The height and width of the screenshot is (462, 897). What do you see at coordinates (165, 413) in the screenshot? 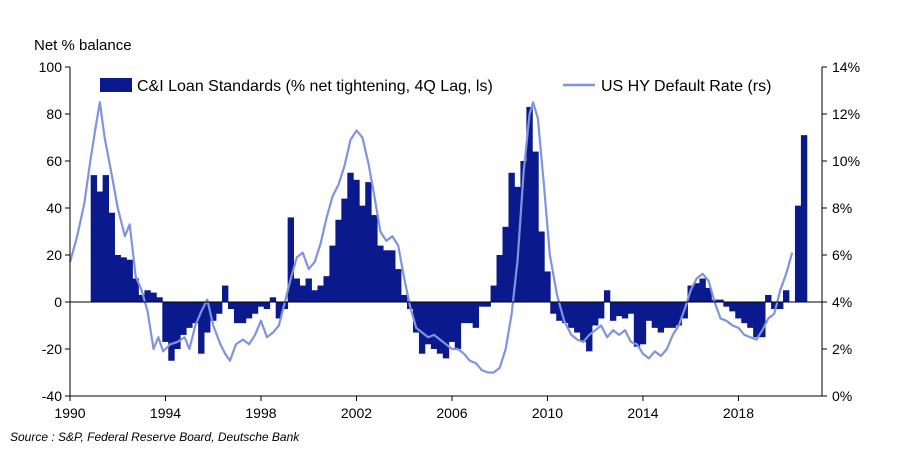
I see `x-tick-label: 1994` at bounding box center [165, 413].